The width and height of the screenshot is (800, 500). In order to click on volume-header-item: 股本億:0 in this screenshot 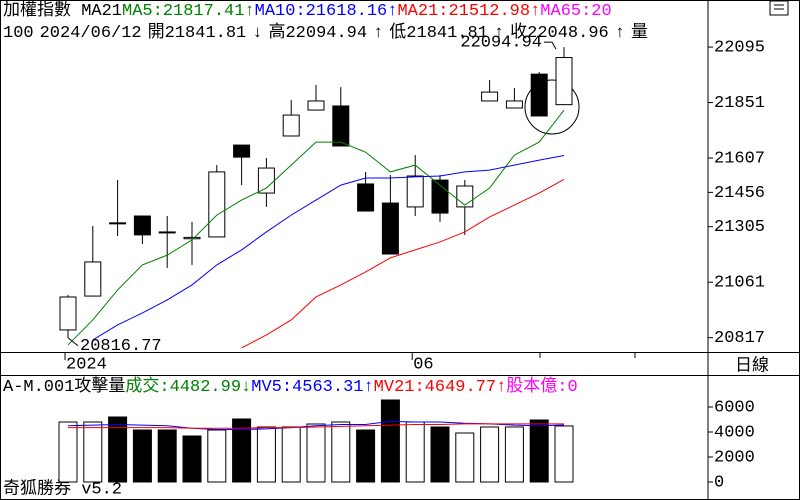, I will do `click(541, 386)`.